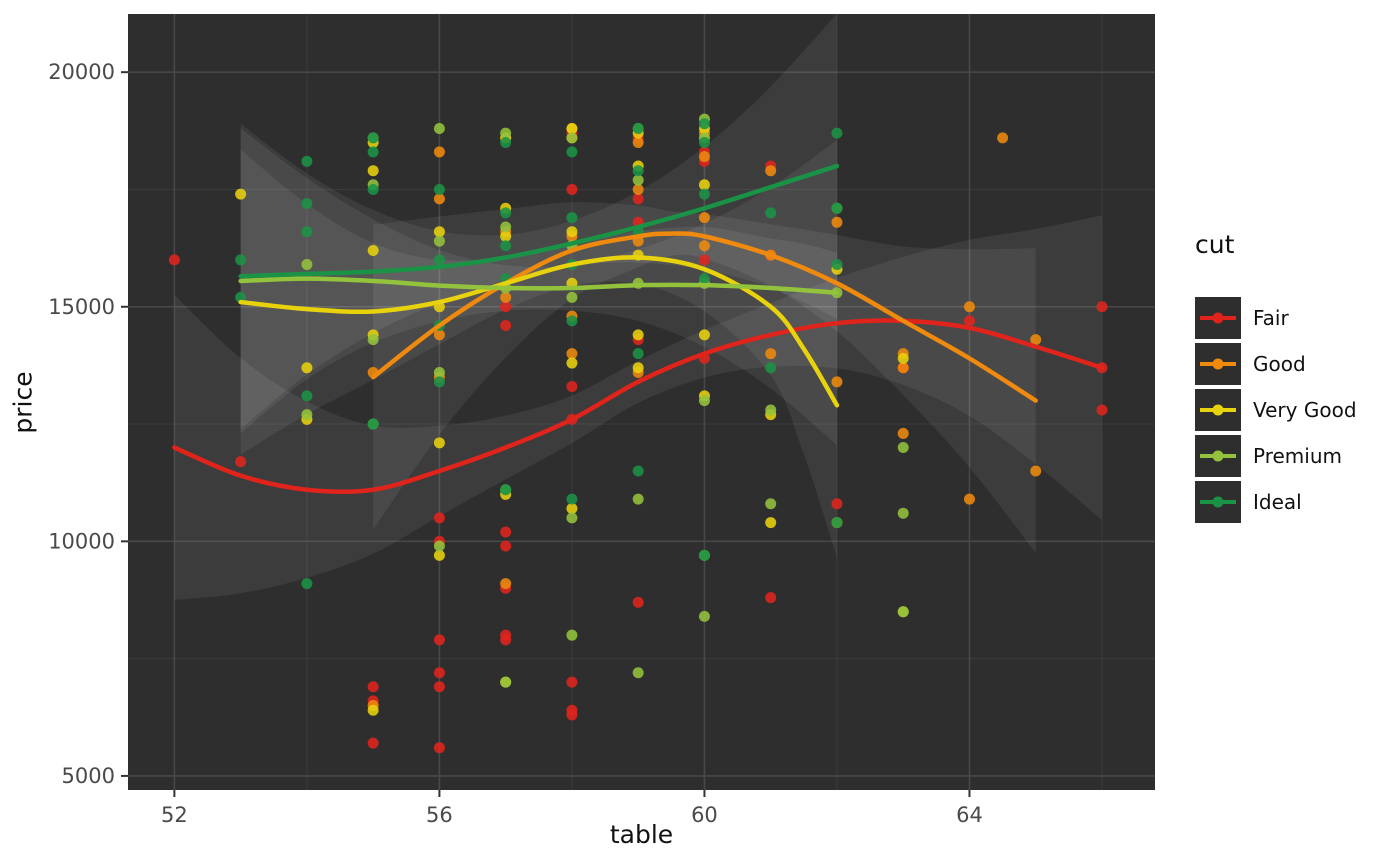  I want to click on x-tick-label: 60, so click(704, 815).